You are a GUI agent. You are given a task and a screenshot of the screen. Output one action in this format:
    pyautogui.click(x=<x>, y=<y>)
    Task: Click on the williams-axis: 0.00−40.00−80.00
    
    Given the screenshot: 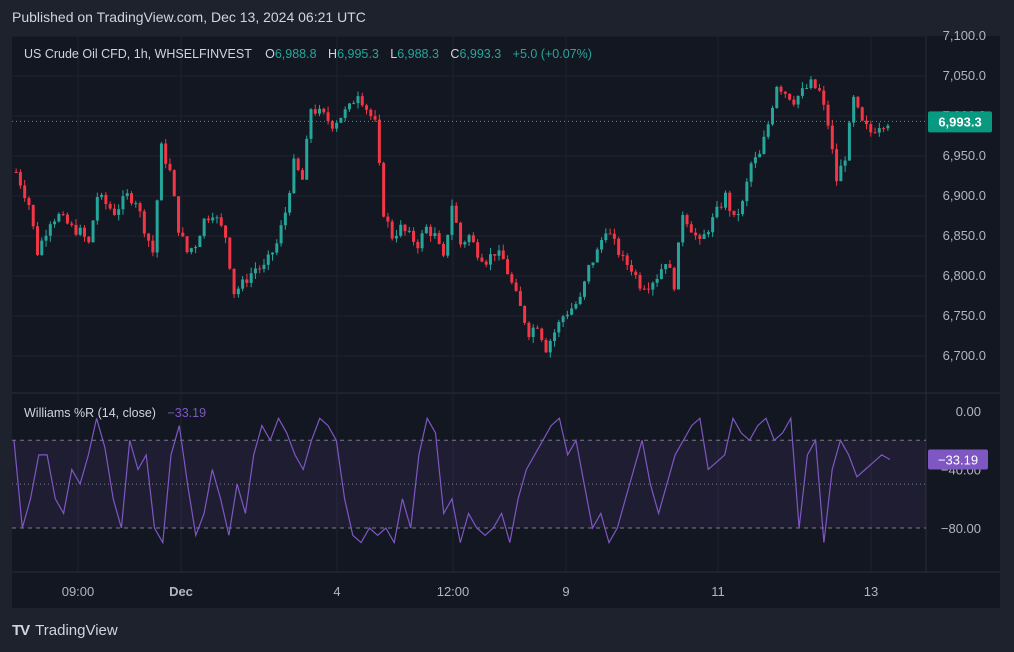 What is the action you would take?
    pyautogui.click(x=961, y=470)
    